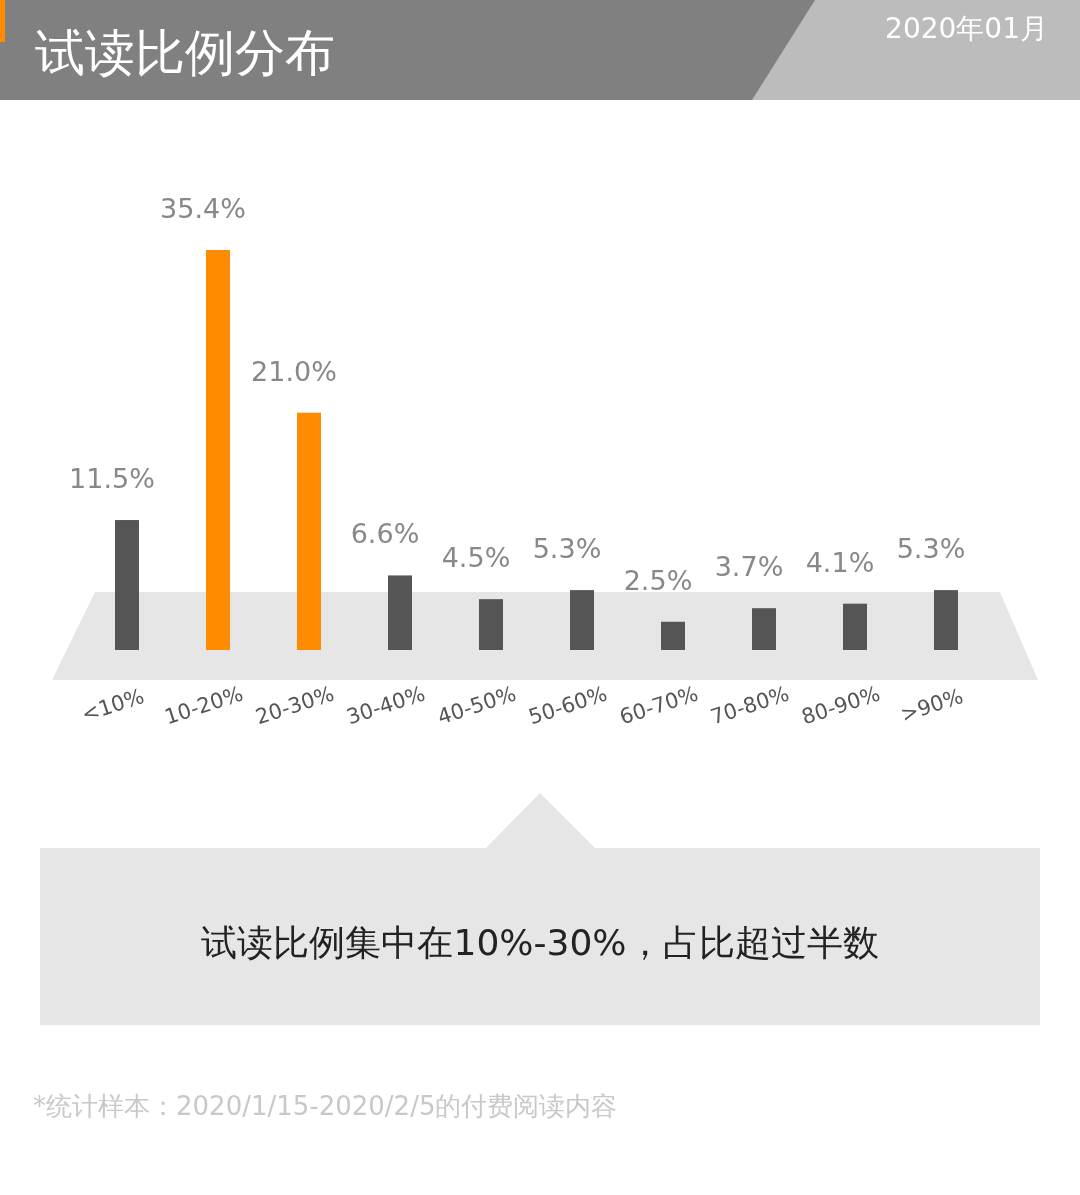  I want to click on data-label: 35.4%, so click(203, 208).